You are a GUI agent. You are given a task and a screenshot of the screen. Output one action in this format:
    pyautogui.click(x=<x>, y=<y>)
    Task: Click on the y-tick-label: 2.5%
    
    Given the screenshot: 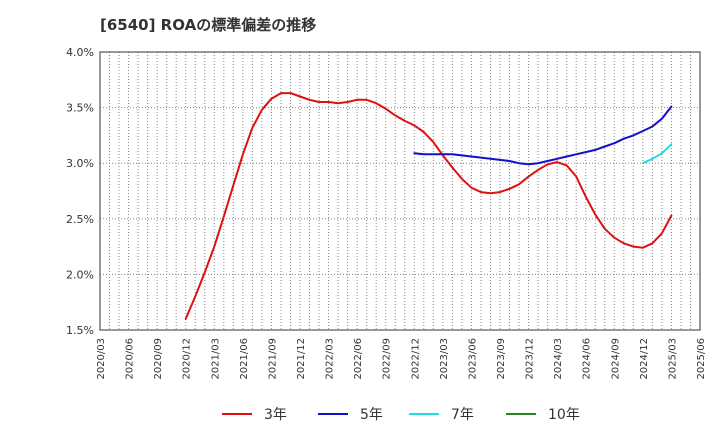 What is the action you would take?
    pyautogui.click(x=80, y=219)
    